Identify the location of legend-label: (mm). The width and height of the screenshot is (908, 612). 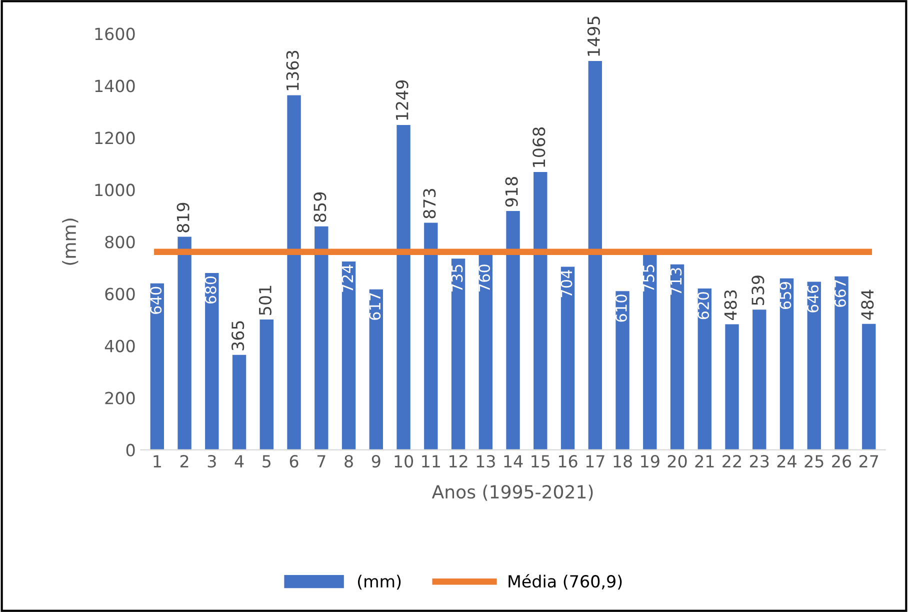
(379, 582).